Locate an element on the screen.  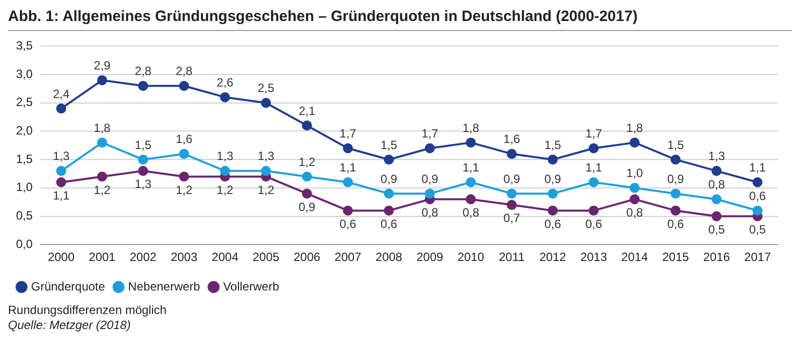
y-tick-label: 1,5 is located at coordinates (24, 159).